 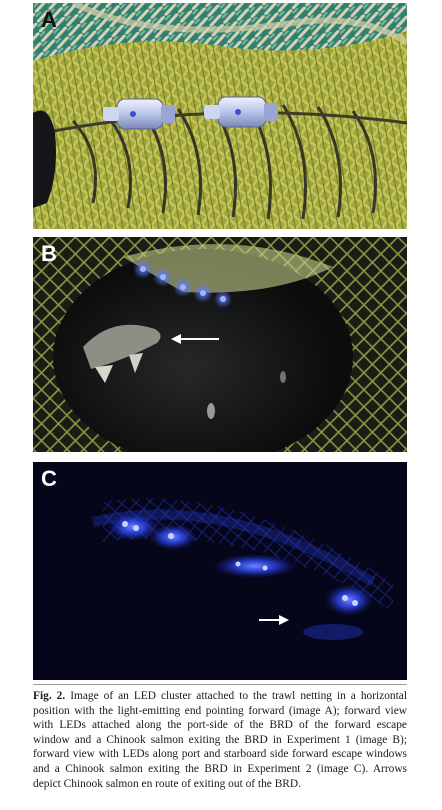 I want to click on caption-divider, so click(x=220, y=684).